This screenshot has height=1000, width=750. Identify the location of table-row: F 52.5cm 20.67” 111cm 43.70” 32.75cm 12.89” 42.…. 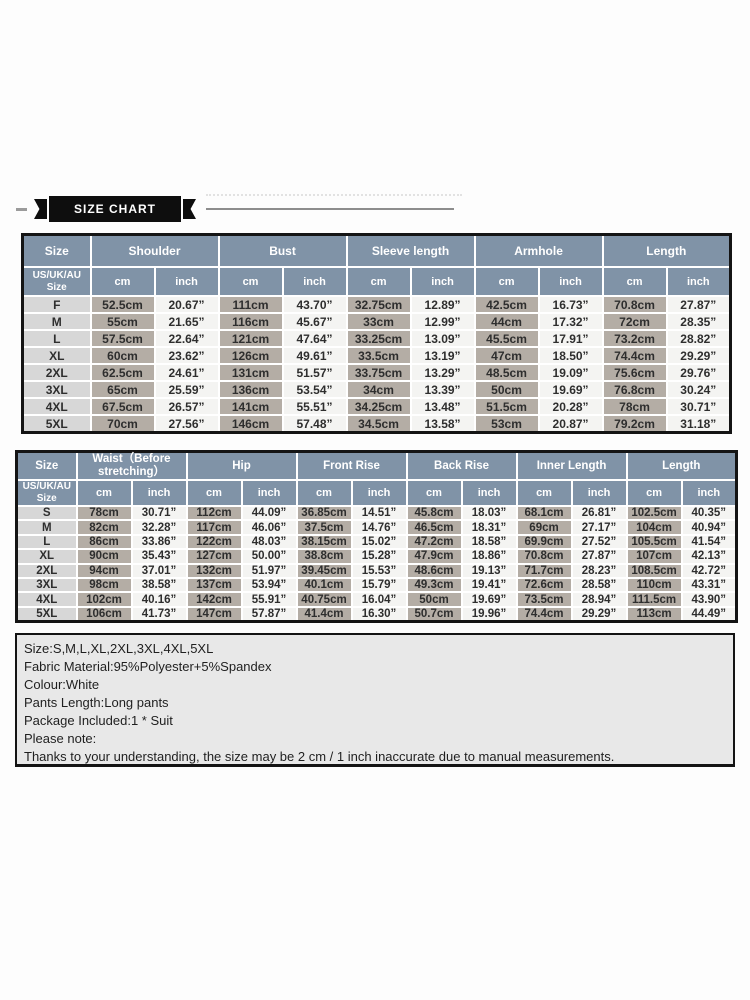
(376, 304).